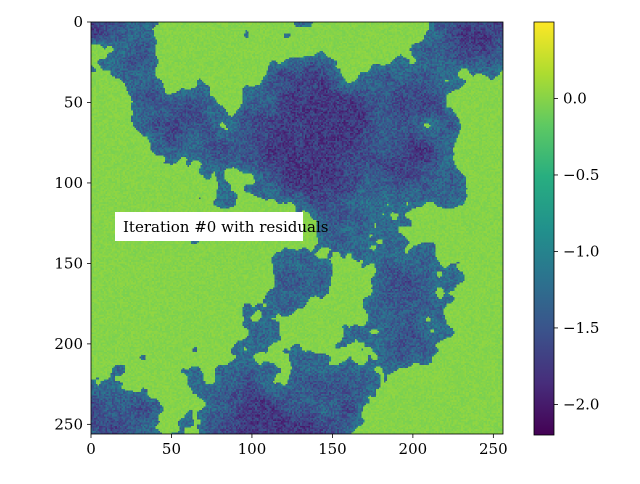 The height and width of the screenshot is (484, 640). Describe the element at coordinates (225, 227) in the screenshot. I see `annotation-text: Iteration #0 with residuals` at that location.